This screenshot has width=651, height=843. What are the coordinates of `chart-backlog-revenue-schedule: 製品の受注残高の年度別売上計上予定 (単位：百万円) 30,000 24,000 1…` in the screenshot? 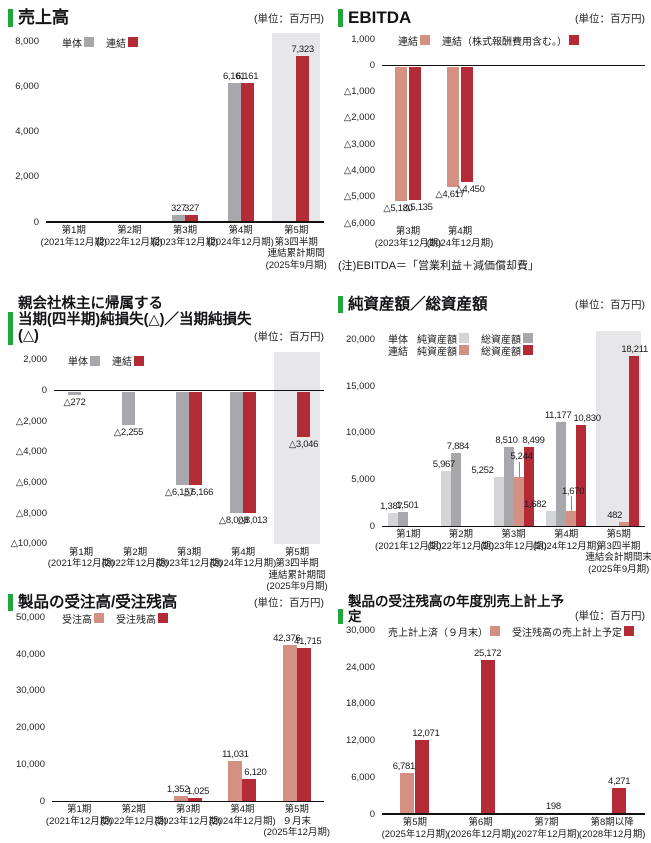 It's located at (491, 717).